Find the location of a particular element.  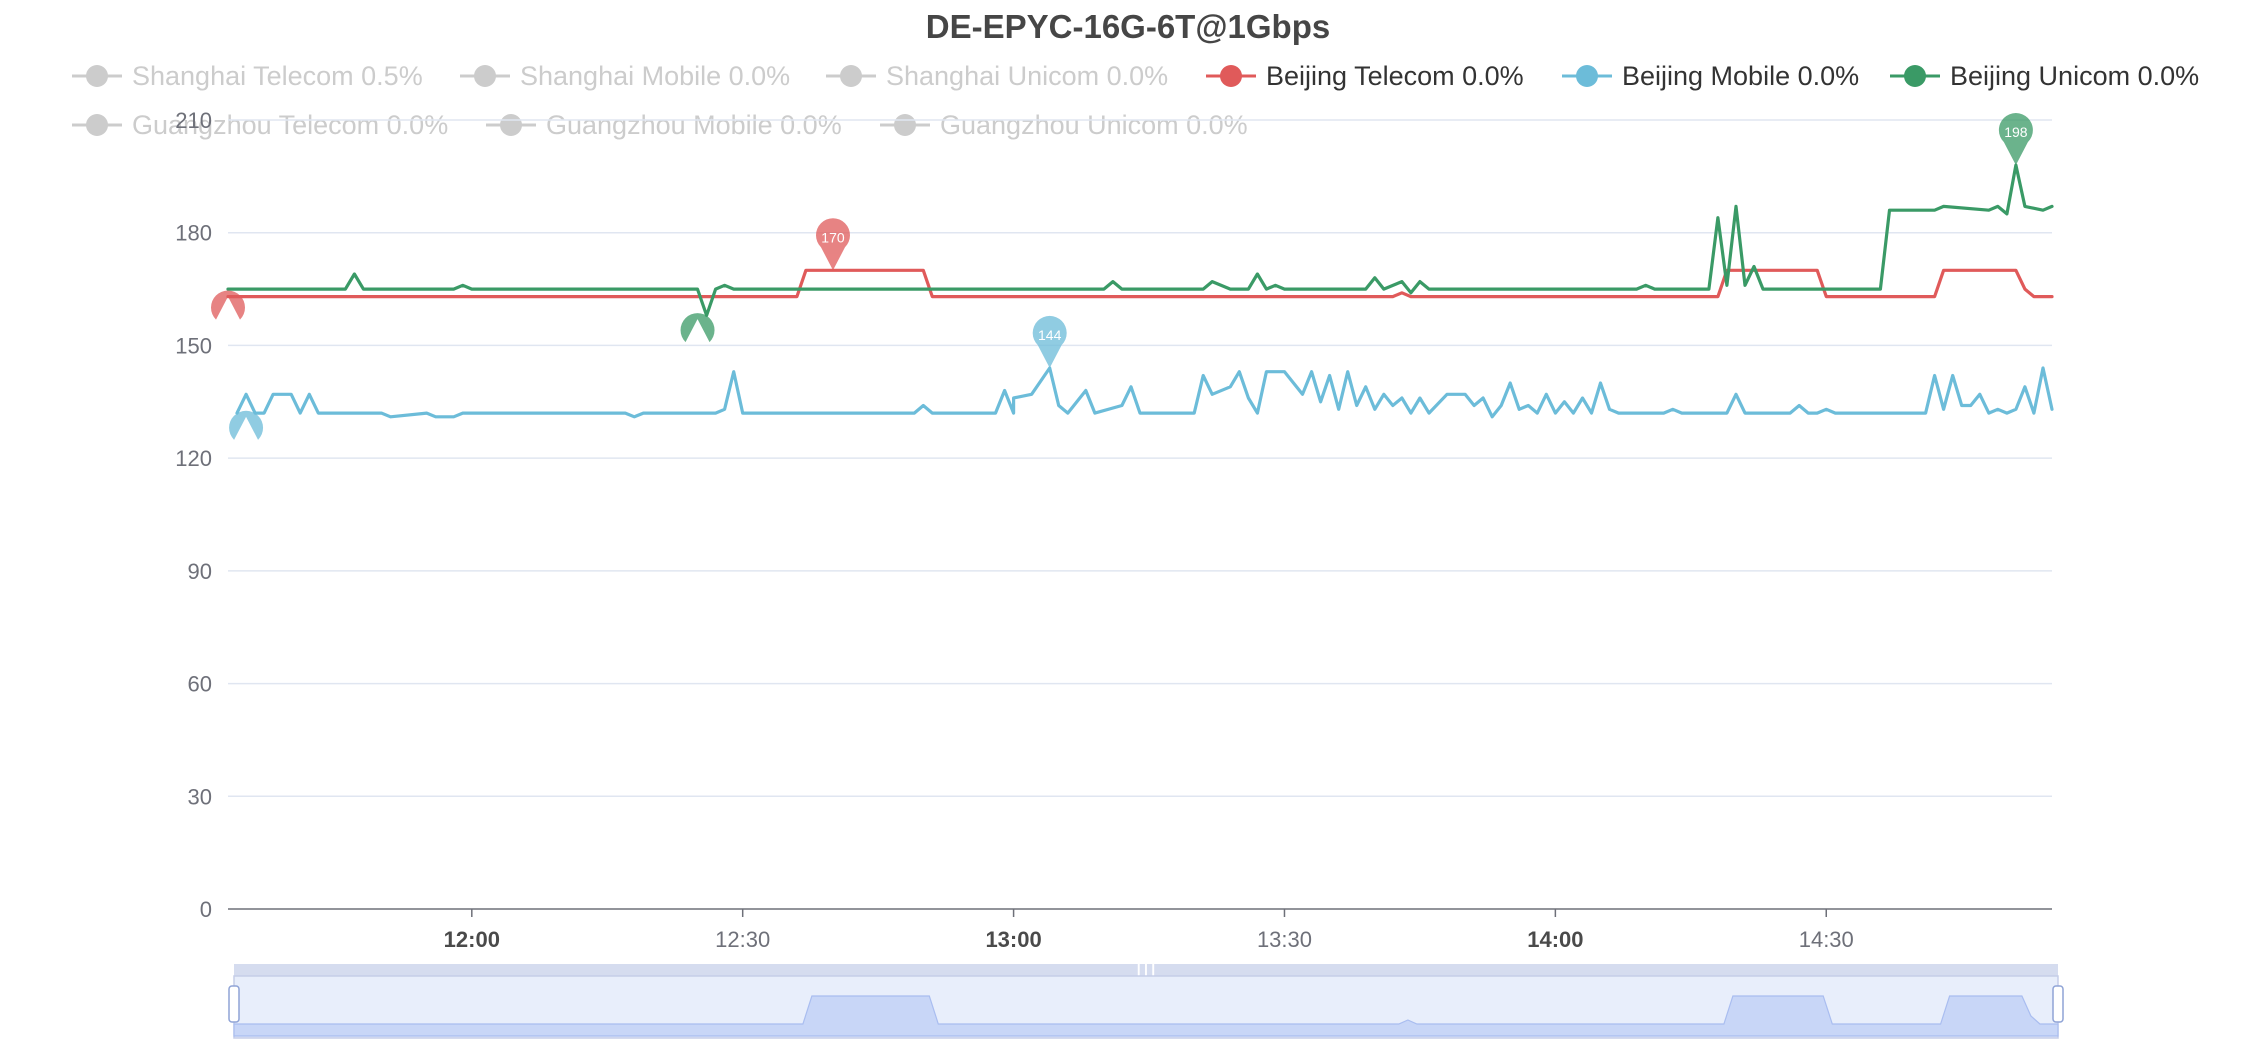

marker-pin-max: 170 is located at coordinates (832, 244).